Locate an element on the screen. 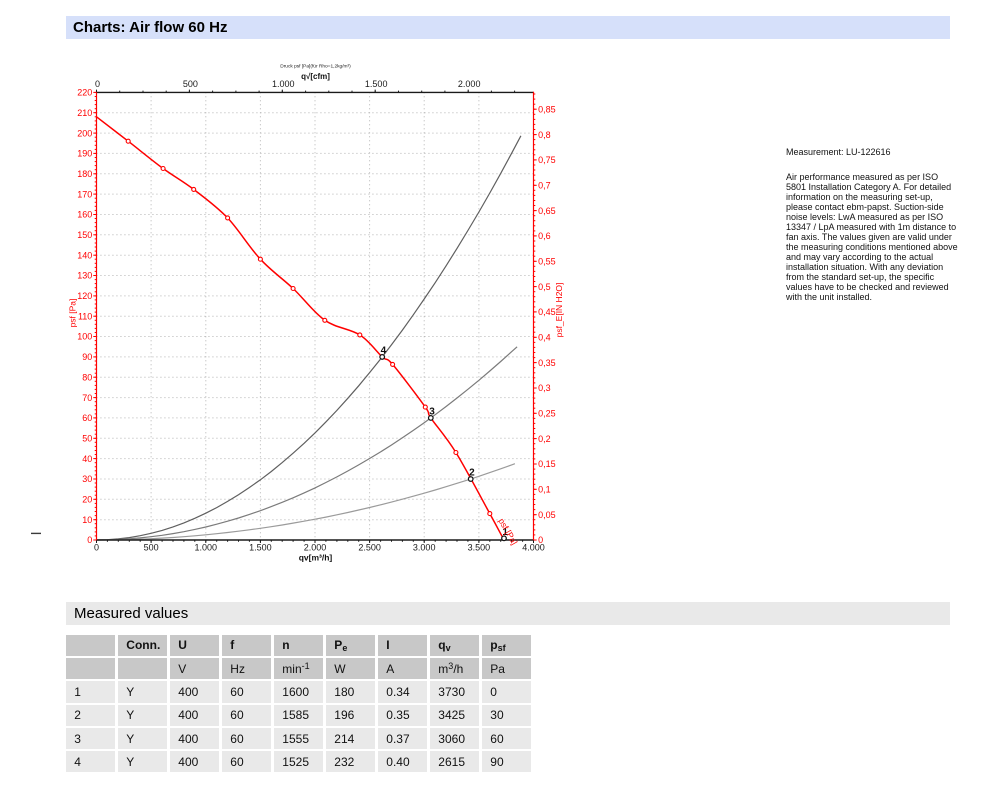 Image resolution: width=1000 pixels, height=790 pixels. svg-text: 0,1 is located at coordinates (544, 490).